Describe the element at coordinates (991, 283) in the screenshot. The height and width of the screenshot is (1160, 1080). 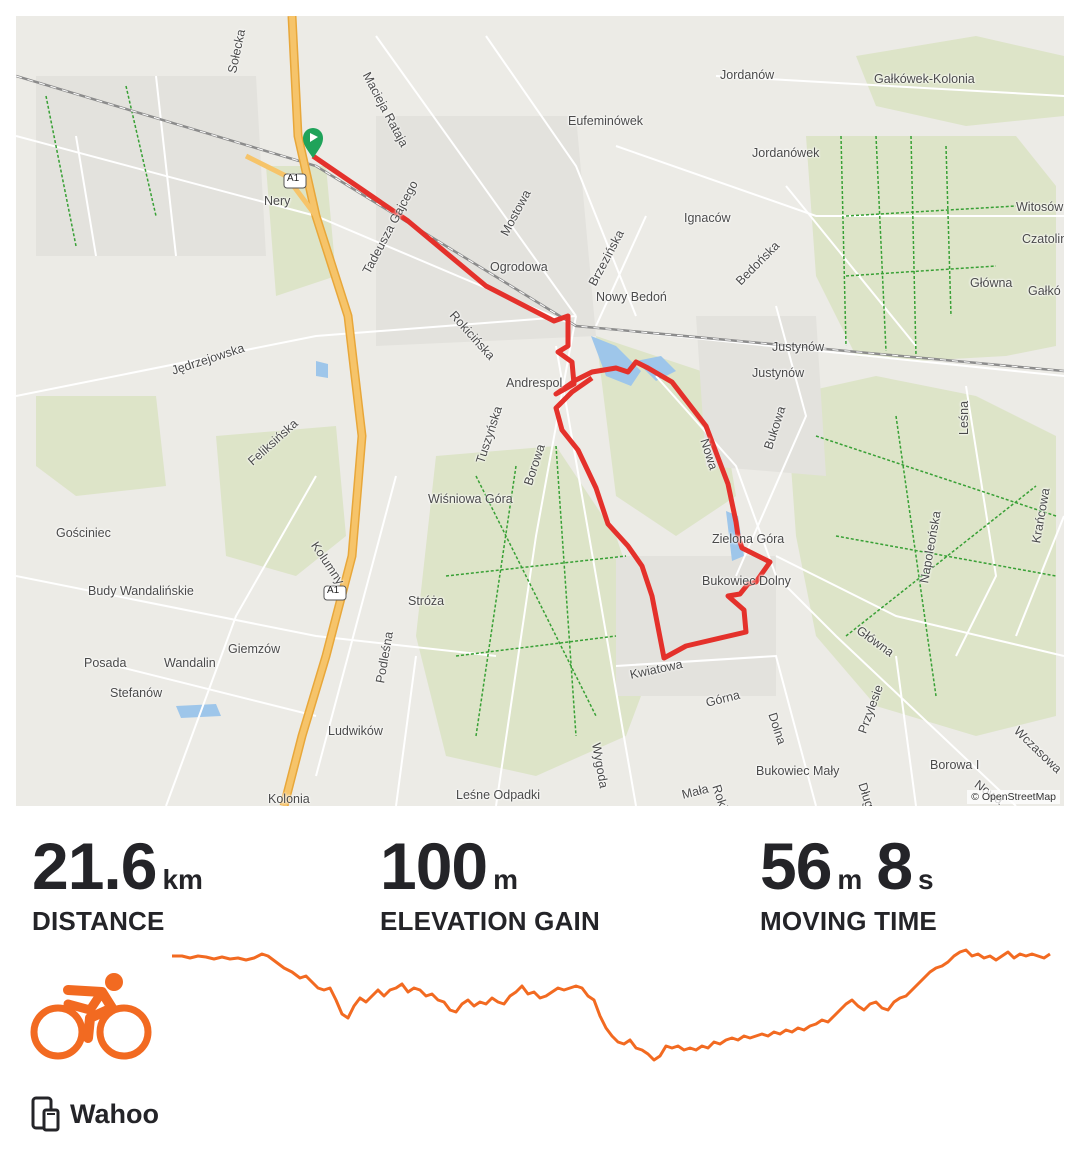
I see `map-label: Główna` at that location.